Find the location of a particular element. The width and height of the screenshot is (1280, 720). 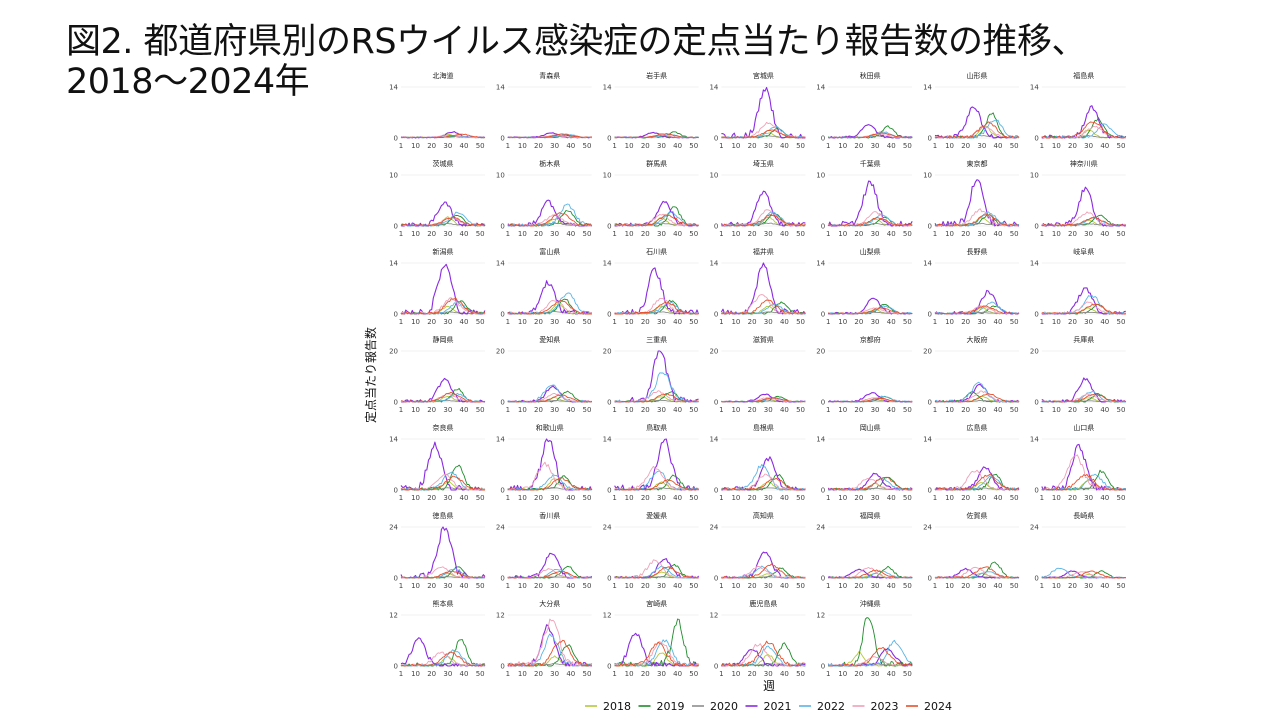

panel-title: 神奈川県 is located at coordinates (1084, 163).